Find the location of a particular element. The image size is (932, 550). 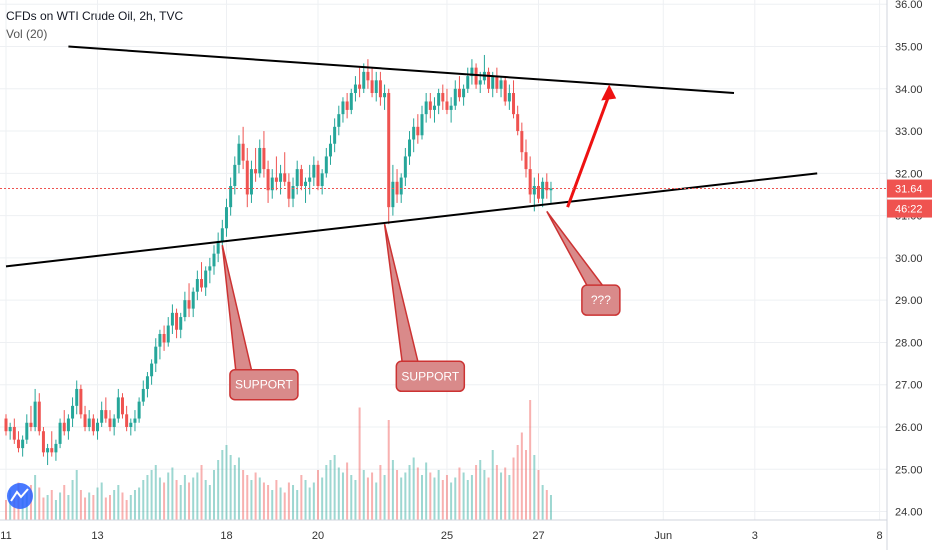

price-tick: 30.00 is located at coordinates (909, 259).